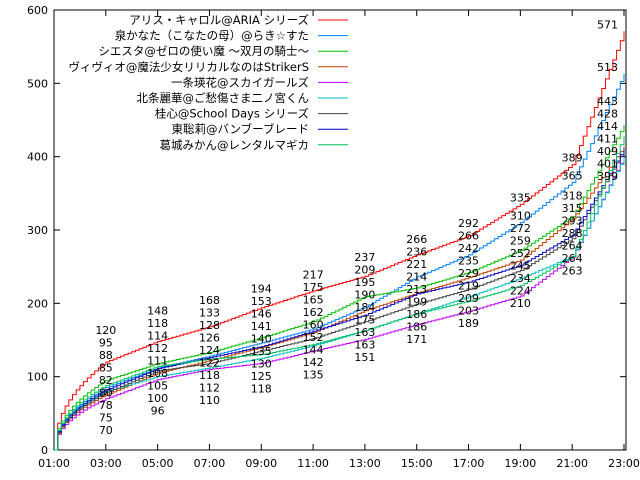 Image resolution: width=640 pixels, height=480 pixels. Describe the element at coordinates (468, 223) in the screenshot. I see `data-label: 292` at that location.